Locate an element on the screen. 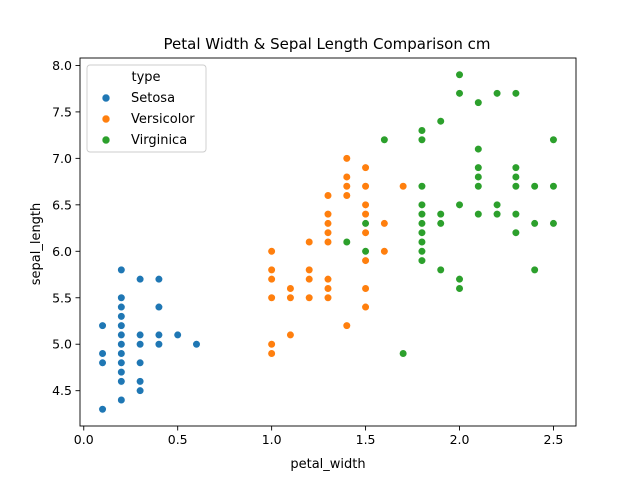  x-tick-label: 1.0 is located at coordinates (272, 439).